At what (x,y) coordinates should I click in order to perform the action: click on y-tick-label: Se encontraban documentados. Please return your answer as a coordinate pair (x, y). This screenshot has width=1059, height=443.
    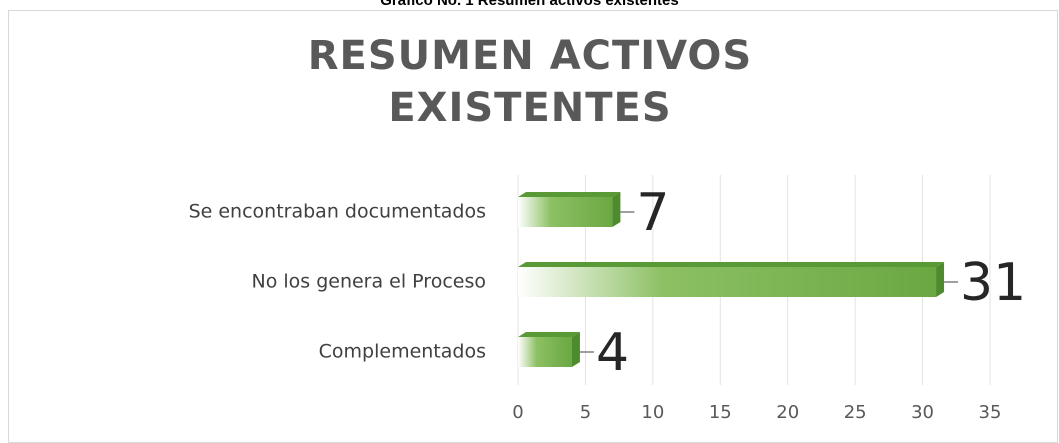
    Looking at the image, I should click on (337, 212).